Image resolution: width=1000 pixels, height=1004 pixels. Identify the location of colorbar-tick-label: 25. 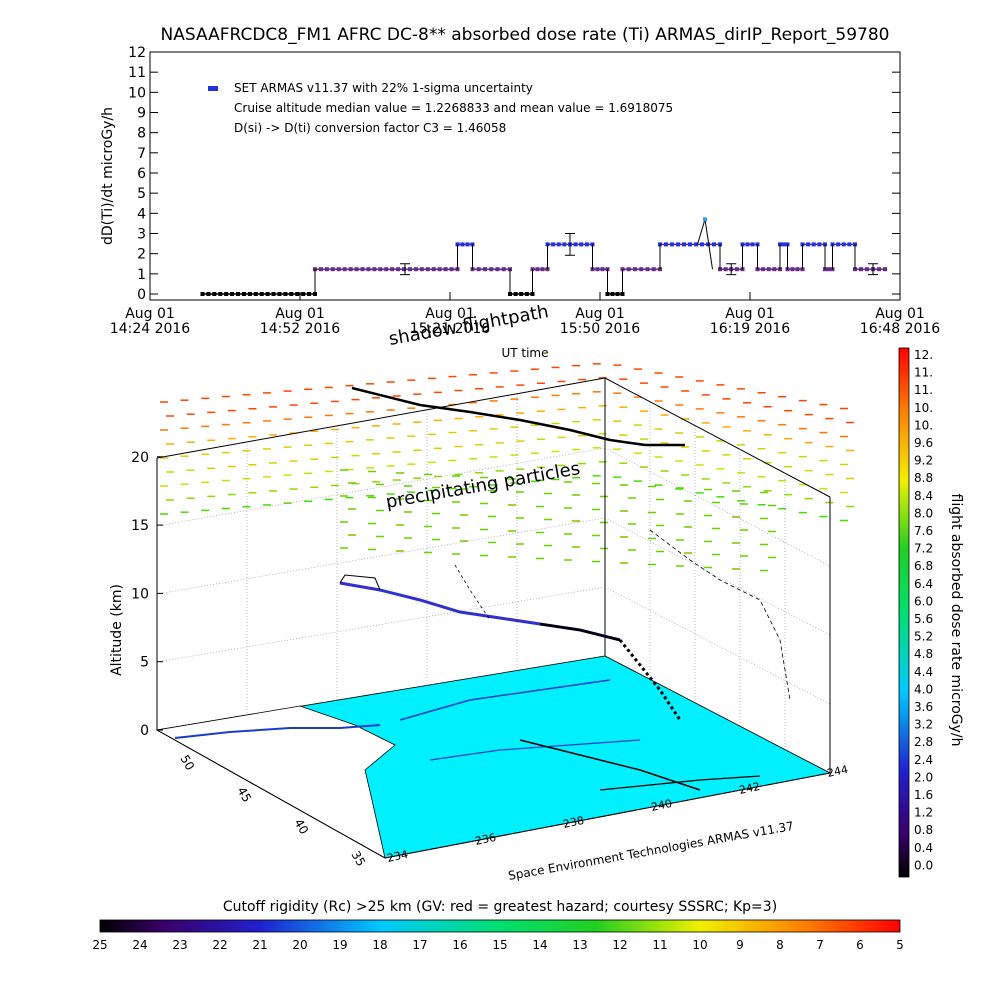
(99, 945).